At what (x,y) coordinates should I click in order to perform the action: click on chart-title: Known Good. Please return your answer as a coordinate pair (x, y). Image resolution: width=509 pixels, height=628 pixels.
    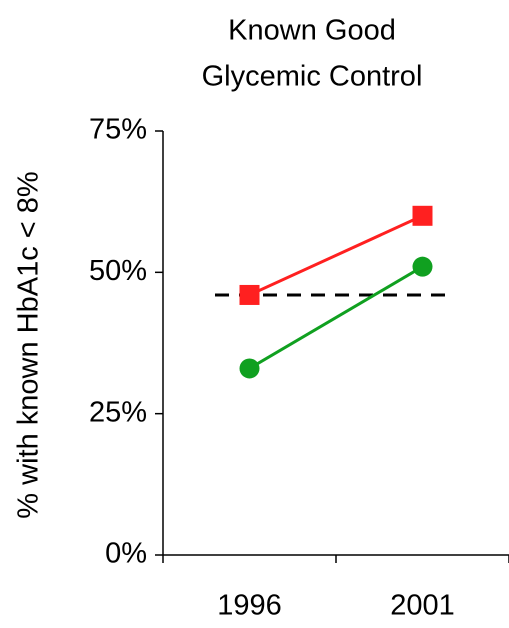
    Looking at the image, I should click on (312, 31).